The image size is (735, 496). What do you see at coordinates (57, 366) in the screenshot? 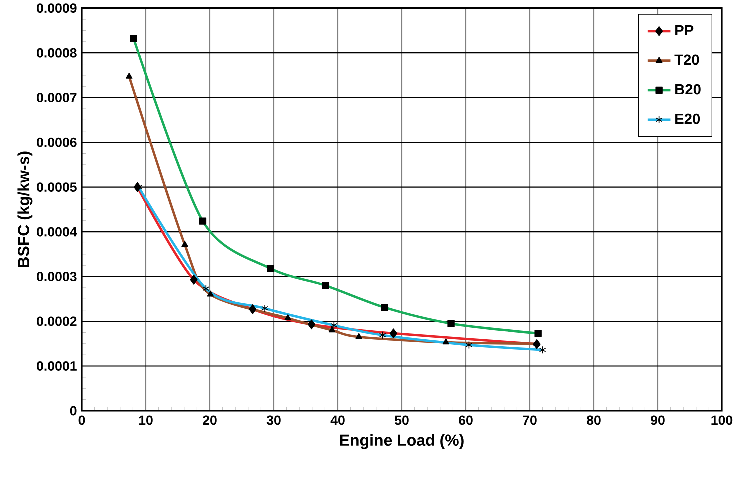
I see `y-tick-label: 0.0001` at bounding box center [57, 366].